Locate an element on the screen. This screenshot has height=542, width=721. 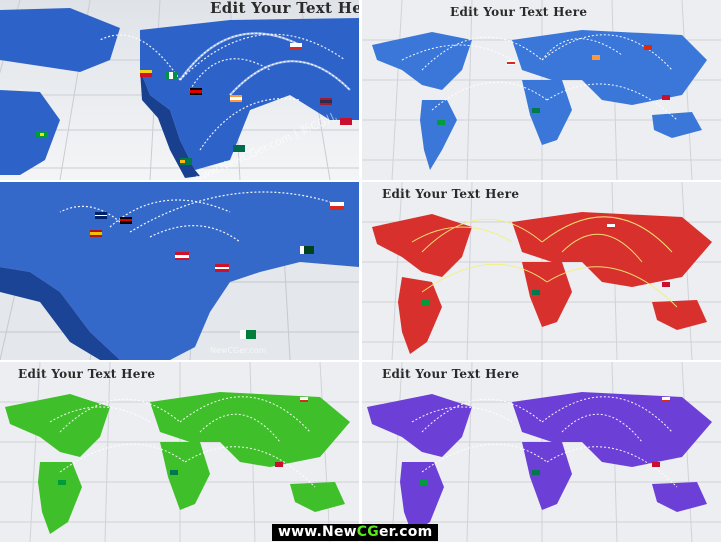
divider-vertical is located at coordinates (360, 271).